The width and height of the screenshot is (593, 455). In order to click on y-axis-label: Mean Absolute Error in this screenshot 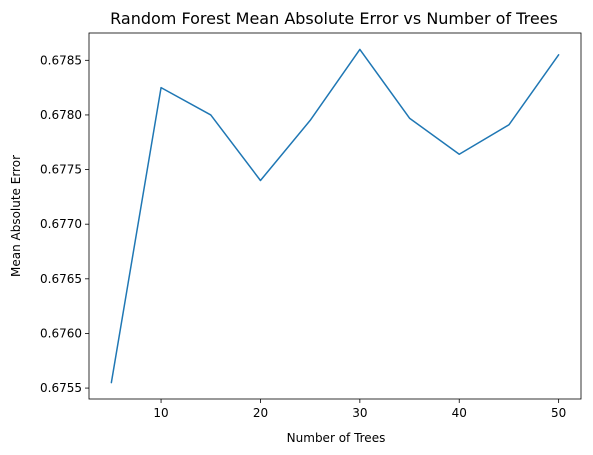, I will do `click(16, 216)`.